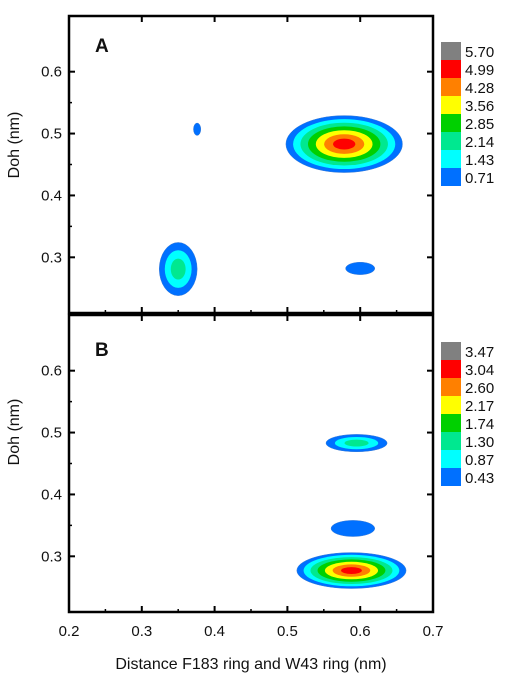 This screenshot has height=680, width=517. What do you see at coordinates (479, 142) in the screenshot?
I see `colorbar-a-label-5: 2.14` at bounding box center [479, 142].